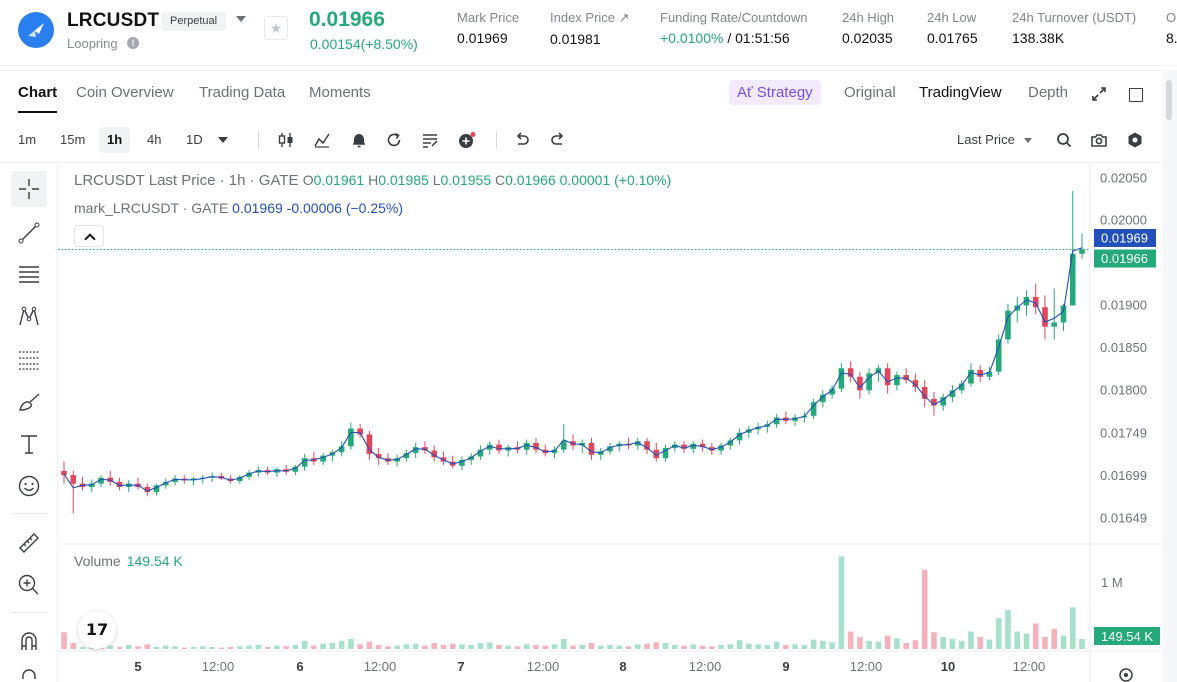  What do you see at coordinates (1126, 675) in the screenshot?
I see `axis-settings-icon` at bounding box center [1126, 675].